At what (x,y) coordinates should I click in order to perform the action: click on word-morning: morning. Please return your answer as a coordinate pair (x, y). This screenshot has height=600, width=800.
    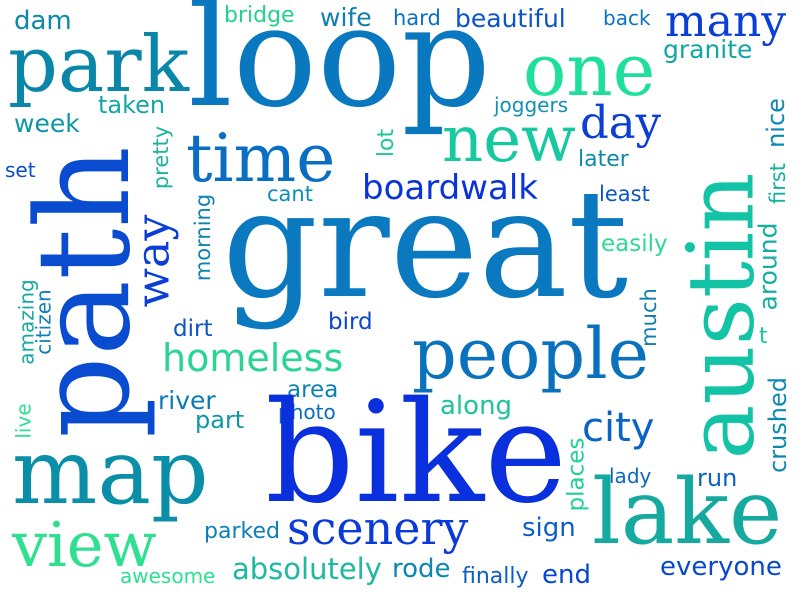
    Looking at the image, I should click on (203, 237).